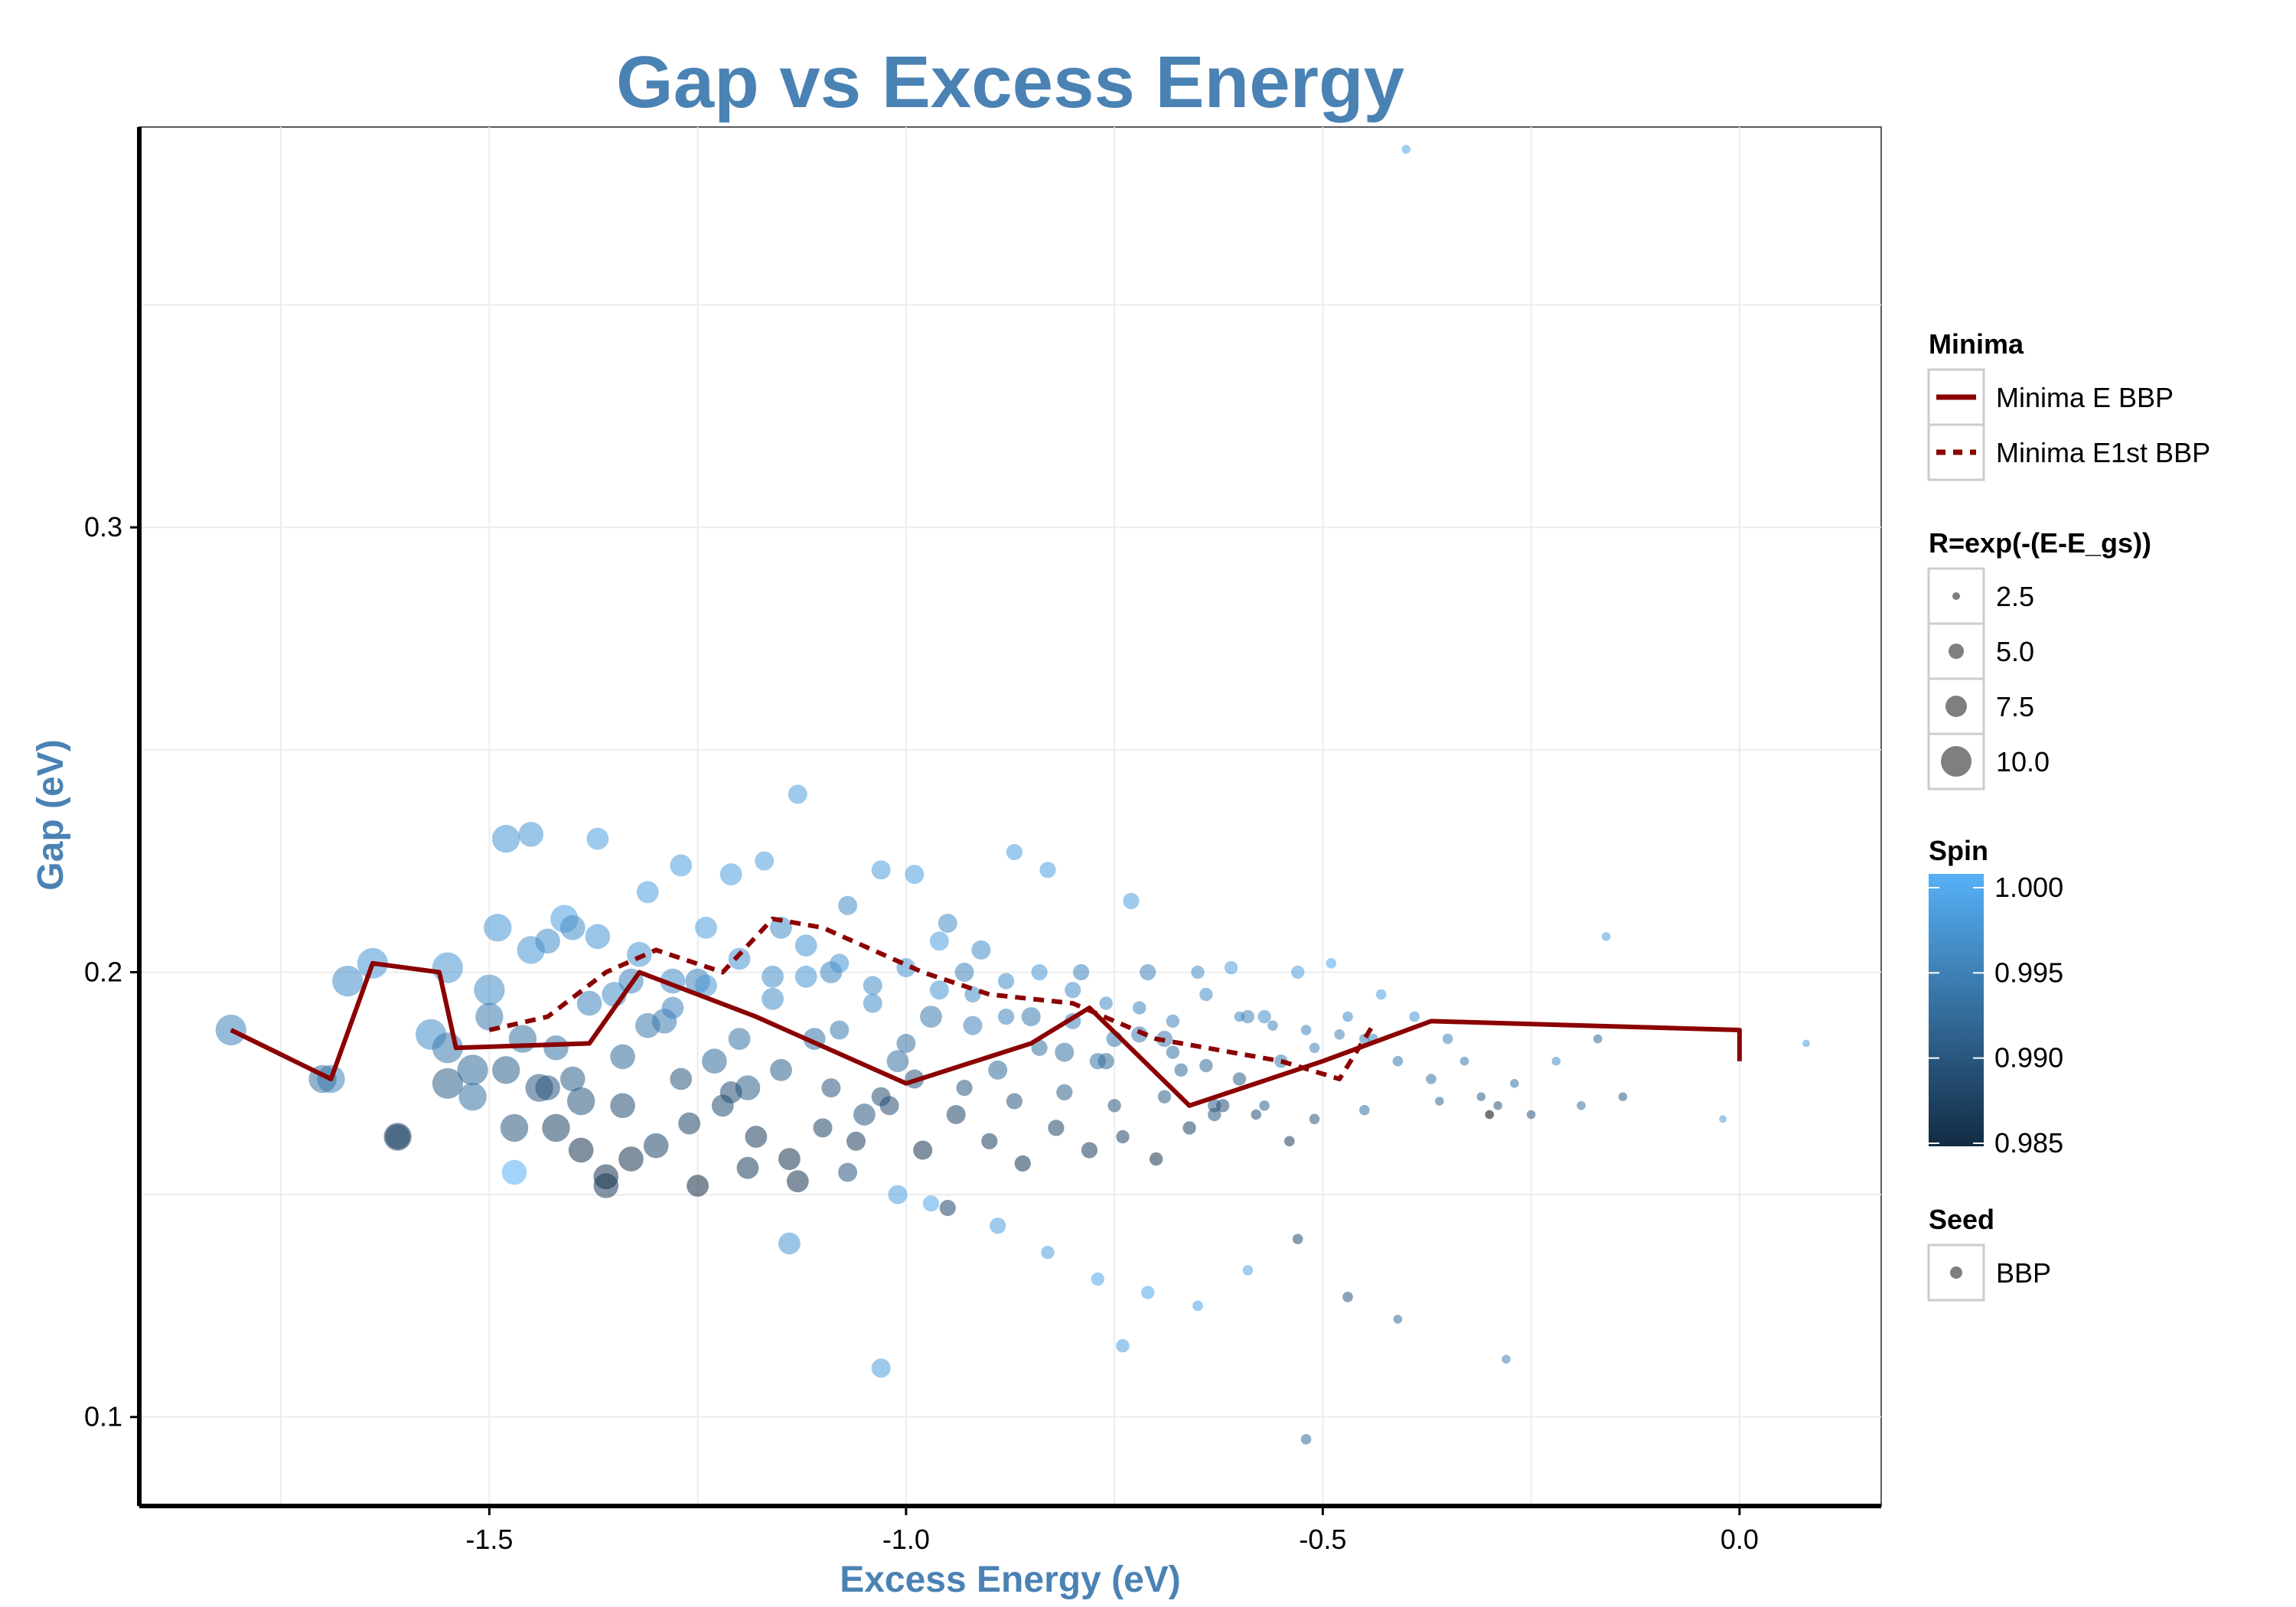 The image size is (2296, 1607). I want to click on y-tick-label: 0.3, so click(103, 527).